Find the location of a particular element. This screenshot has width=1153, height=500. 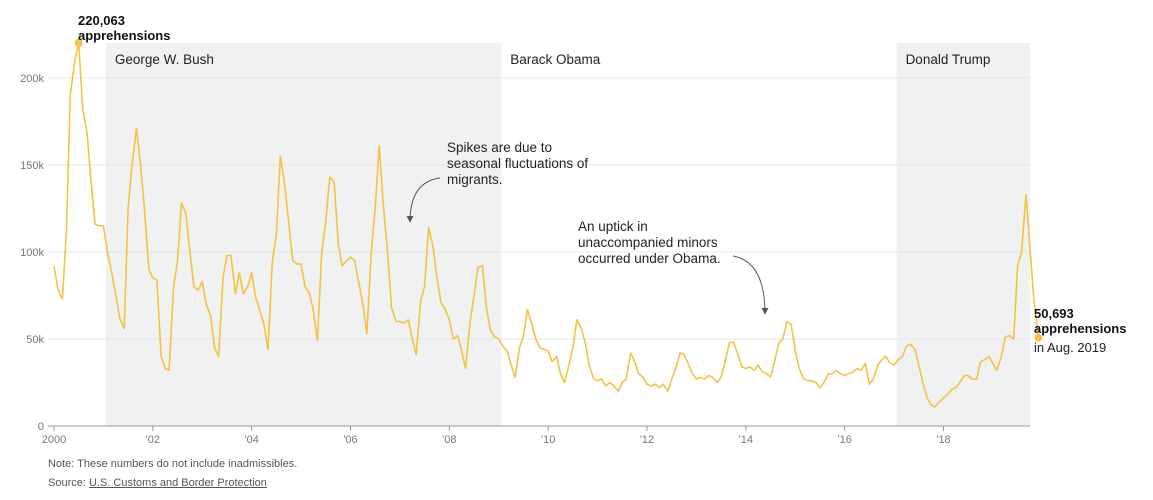

annotation-spikes-arrow is located at coordinates (423, 200).